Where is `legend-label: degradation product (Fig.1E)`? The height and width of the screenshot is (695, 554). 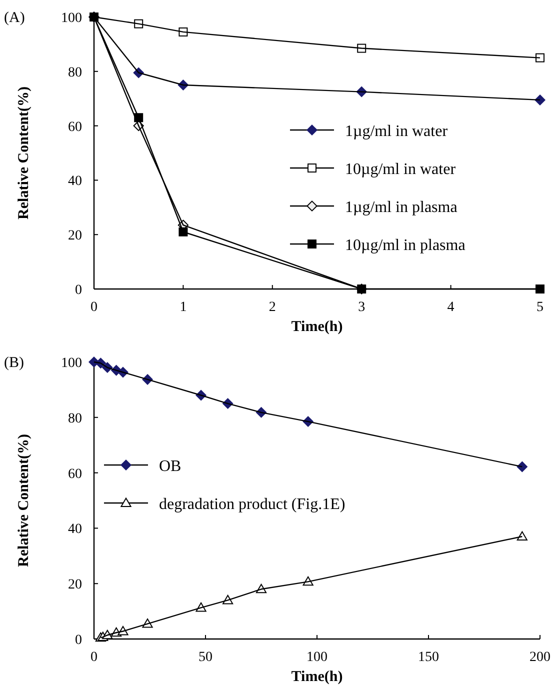 legend-label: degradation product (Fig.1E) is located at coordinates (252, 504).